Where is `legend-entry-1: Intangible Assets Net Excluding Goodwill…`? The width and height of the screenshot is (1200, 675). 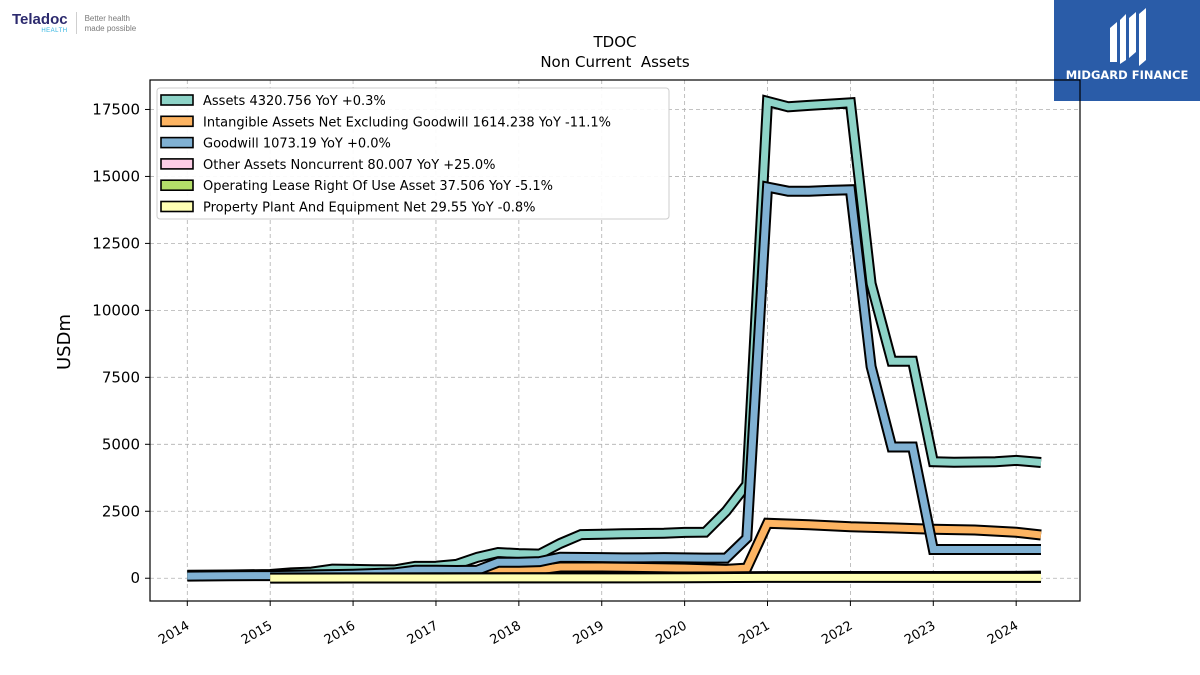 legend-entry-1: Intangible Assets Net Excluding Goodwill… is located at coordinates (407, 122).